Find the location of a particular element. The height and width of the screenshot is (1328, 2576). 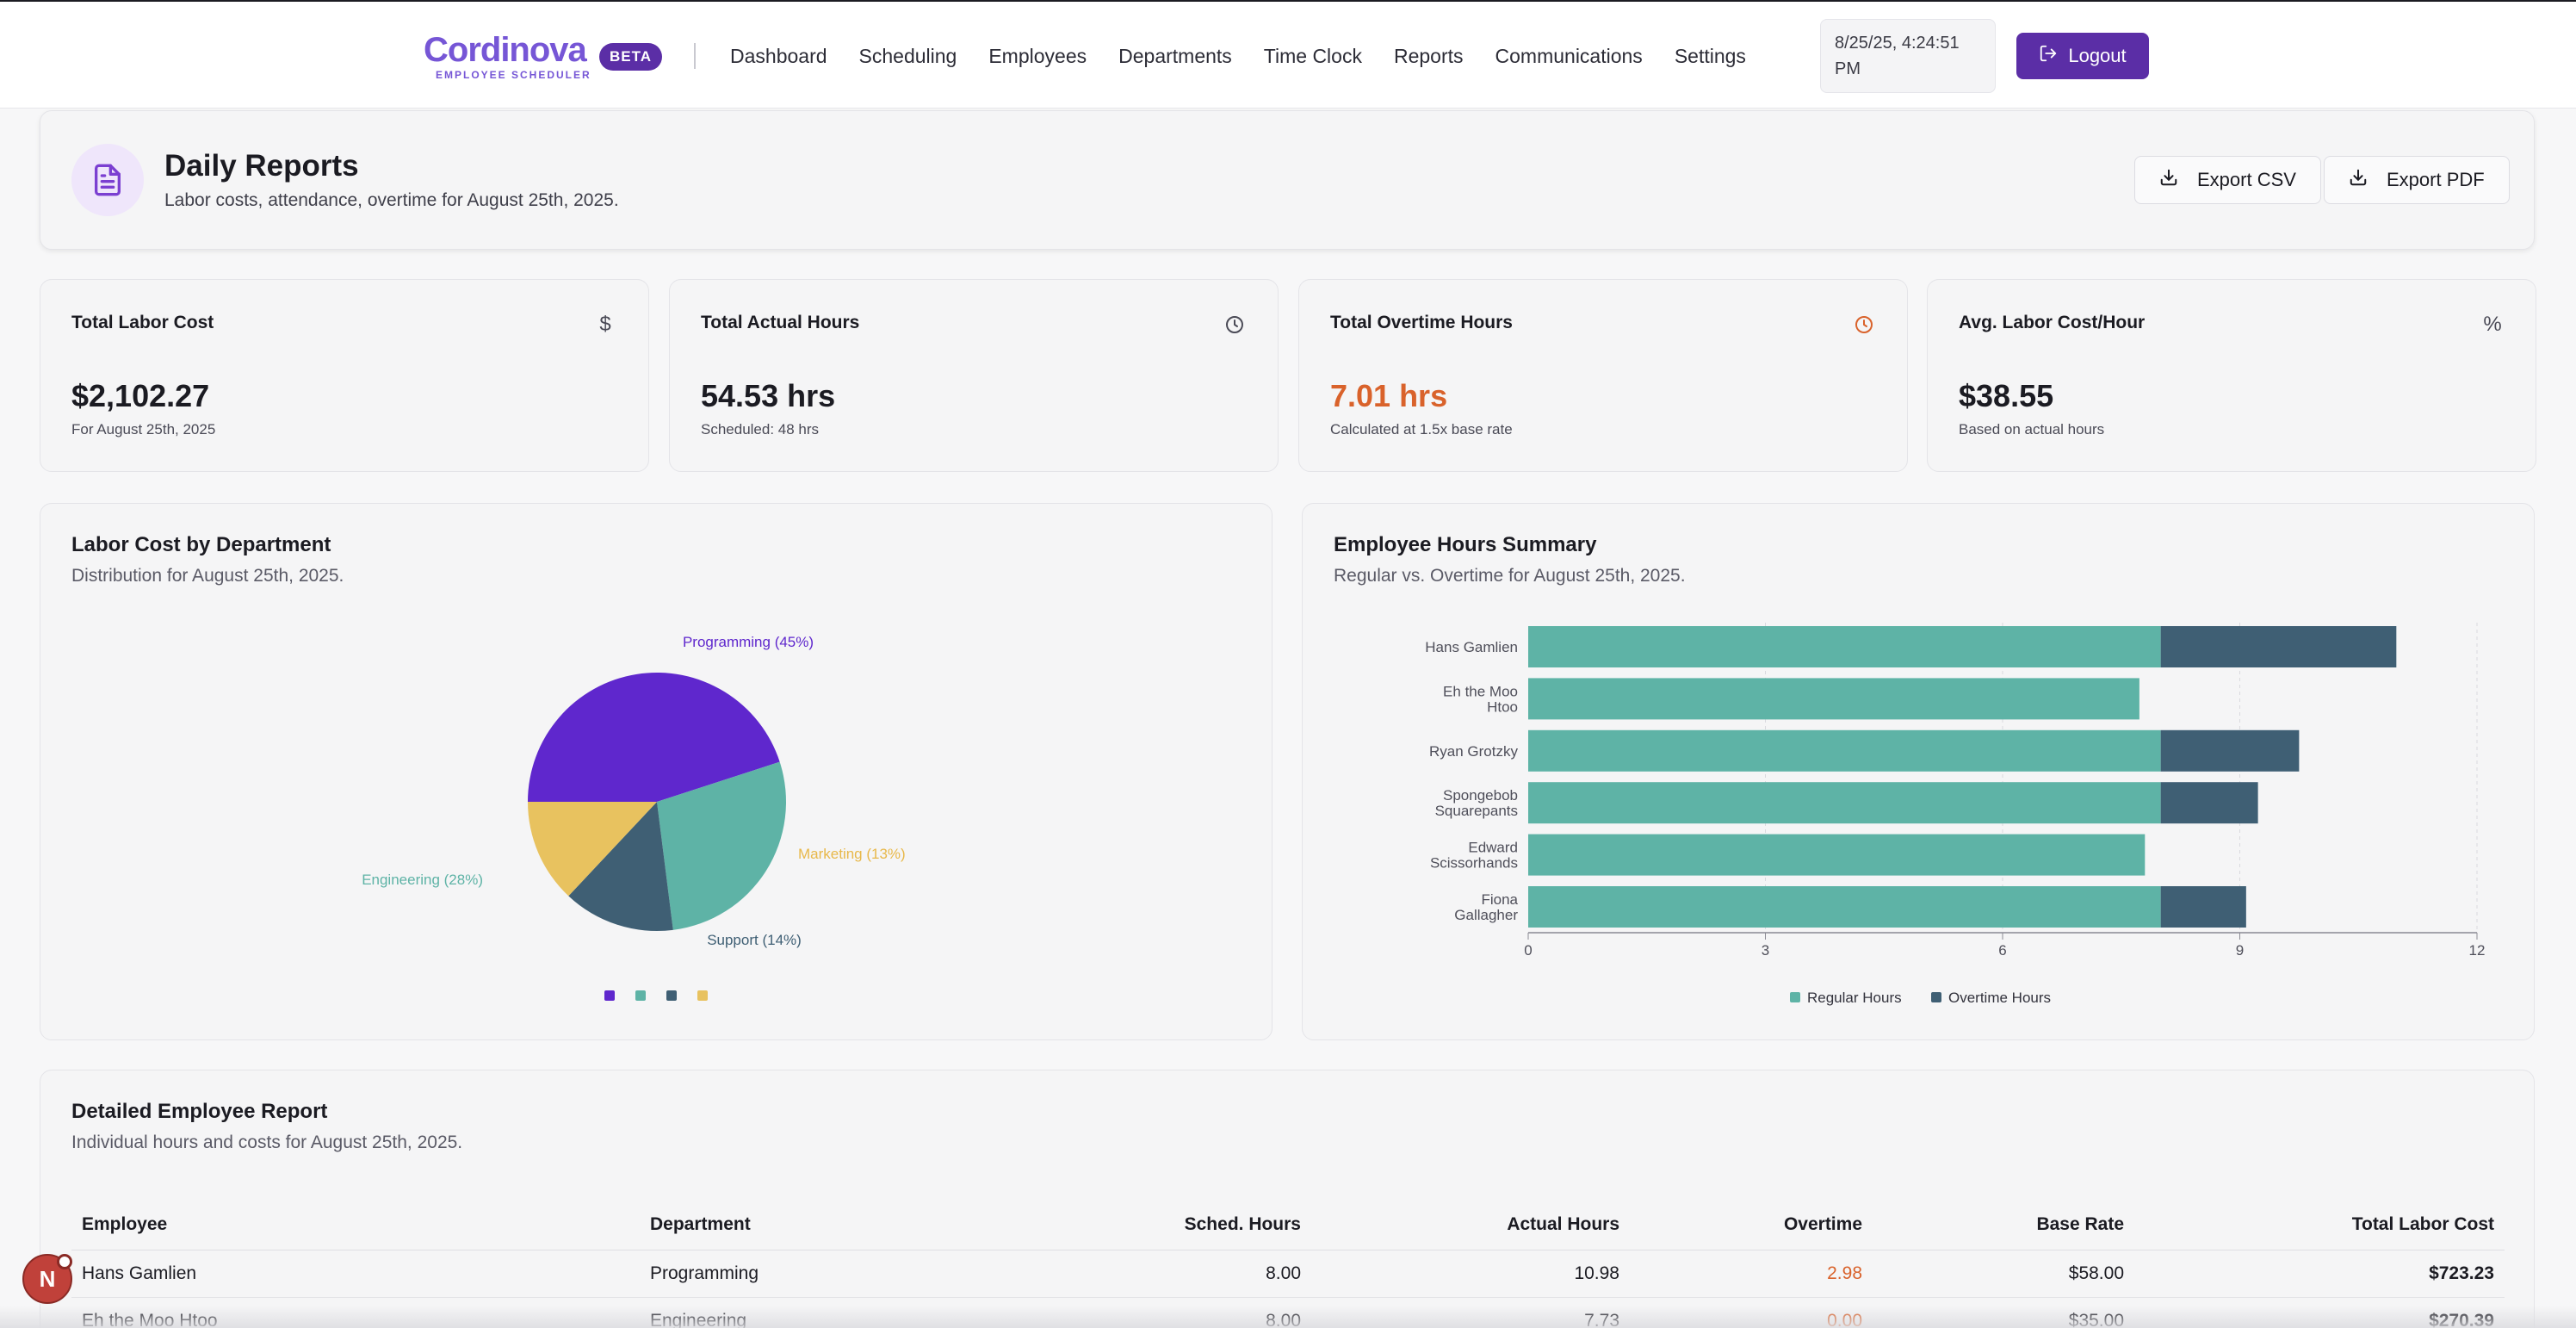

brand-logo: Cordinova EMPLOYEE SCHEDULER is located at coordinates (508, 56).